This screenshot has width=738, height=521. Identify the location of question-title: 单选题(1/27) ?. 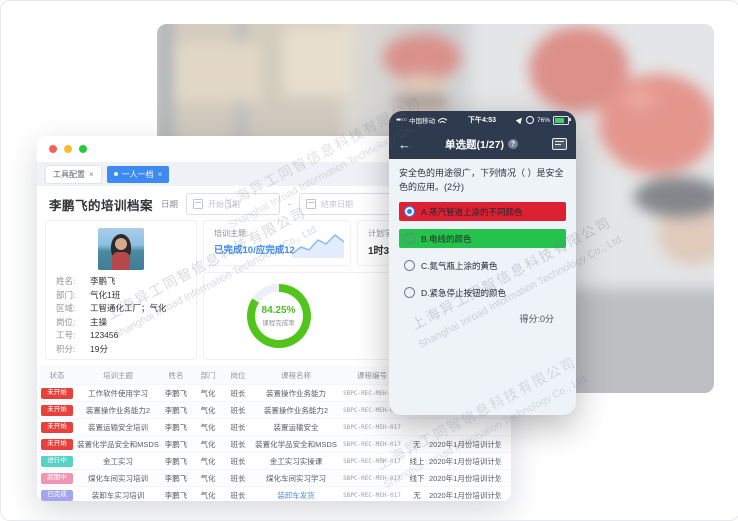
(481, 144).